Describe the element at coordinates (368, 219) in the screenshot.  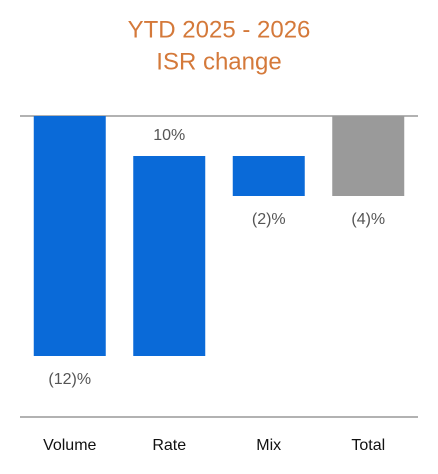
I see `value-label: (4)%` at that location.